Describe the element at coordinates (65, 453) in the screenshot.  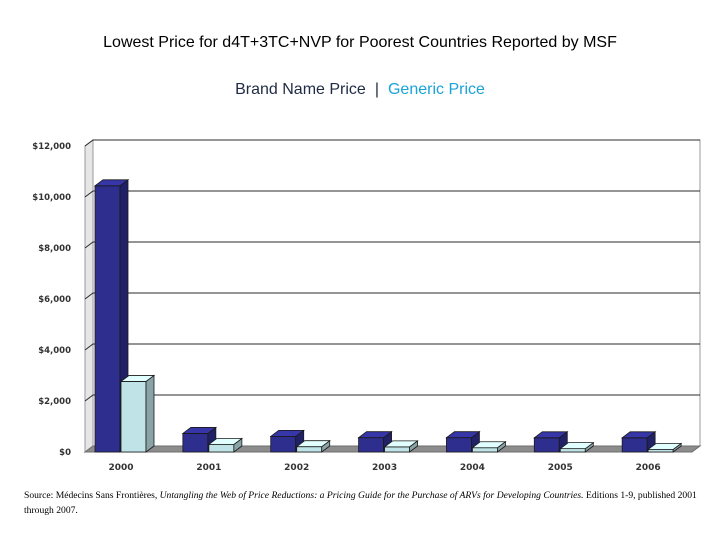
I see `y-tick-label: $0` at that location.